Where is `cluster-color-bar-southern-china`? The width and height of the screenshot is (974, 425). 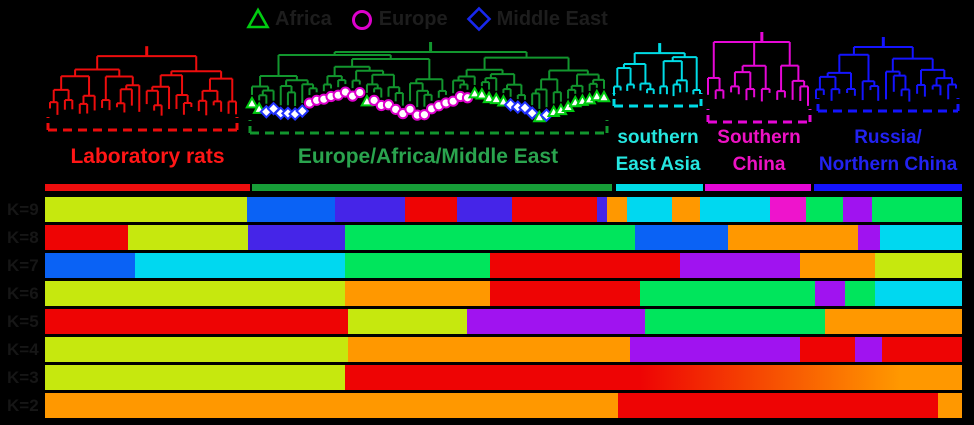
cluster-color-bar-southern-china is located at coordinates (758, 187).